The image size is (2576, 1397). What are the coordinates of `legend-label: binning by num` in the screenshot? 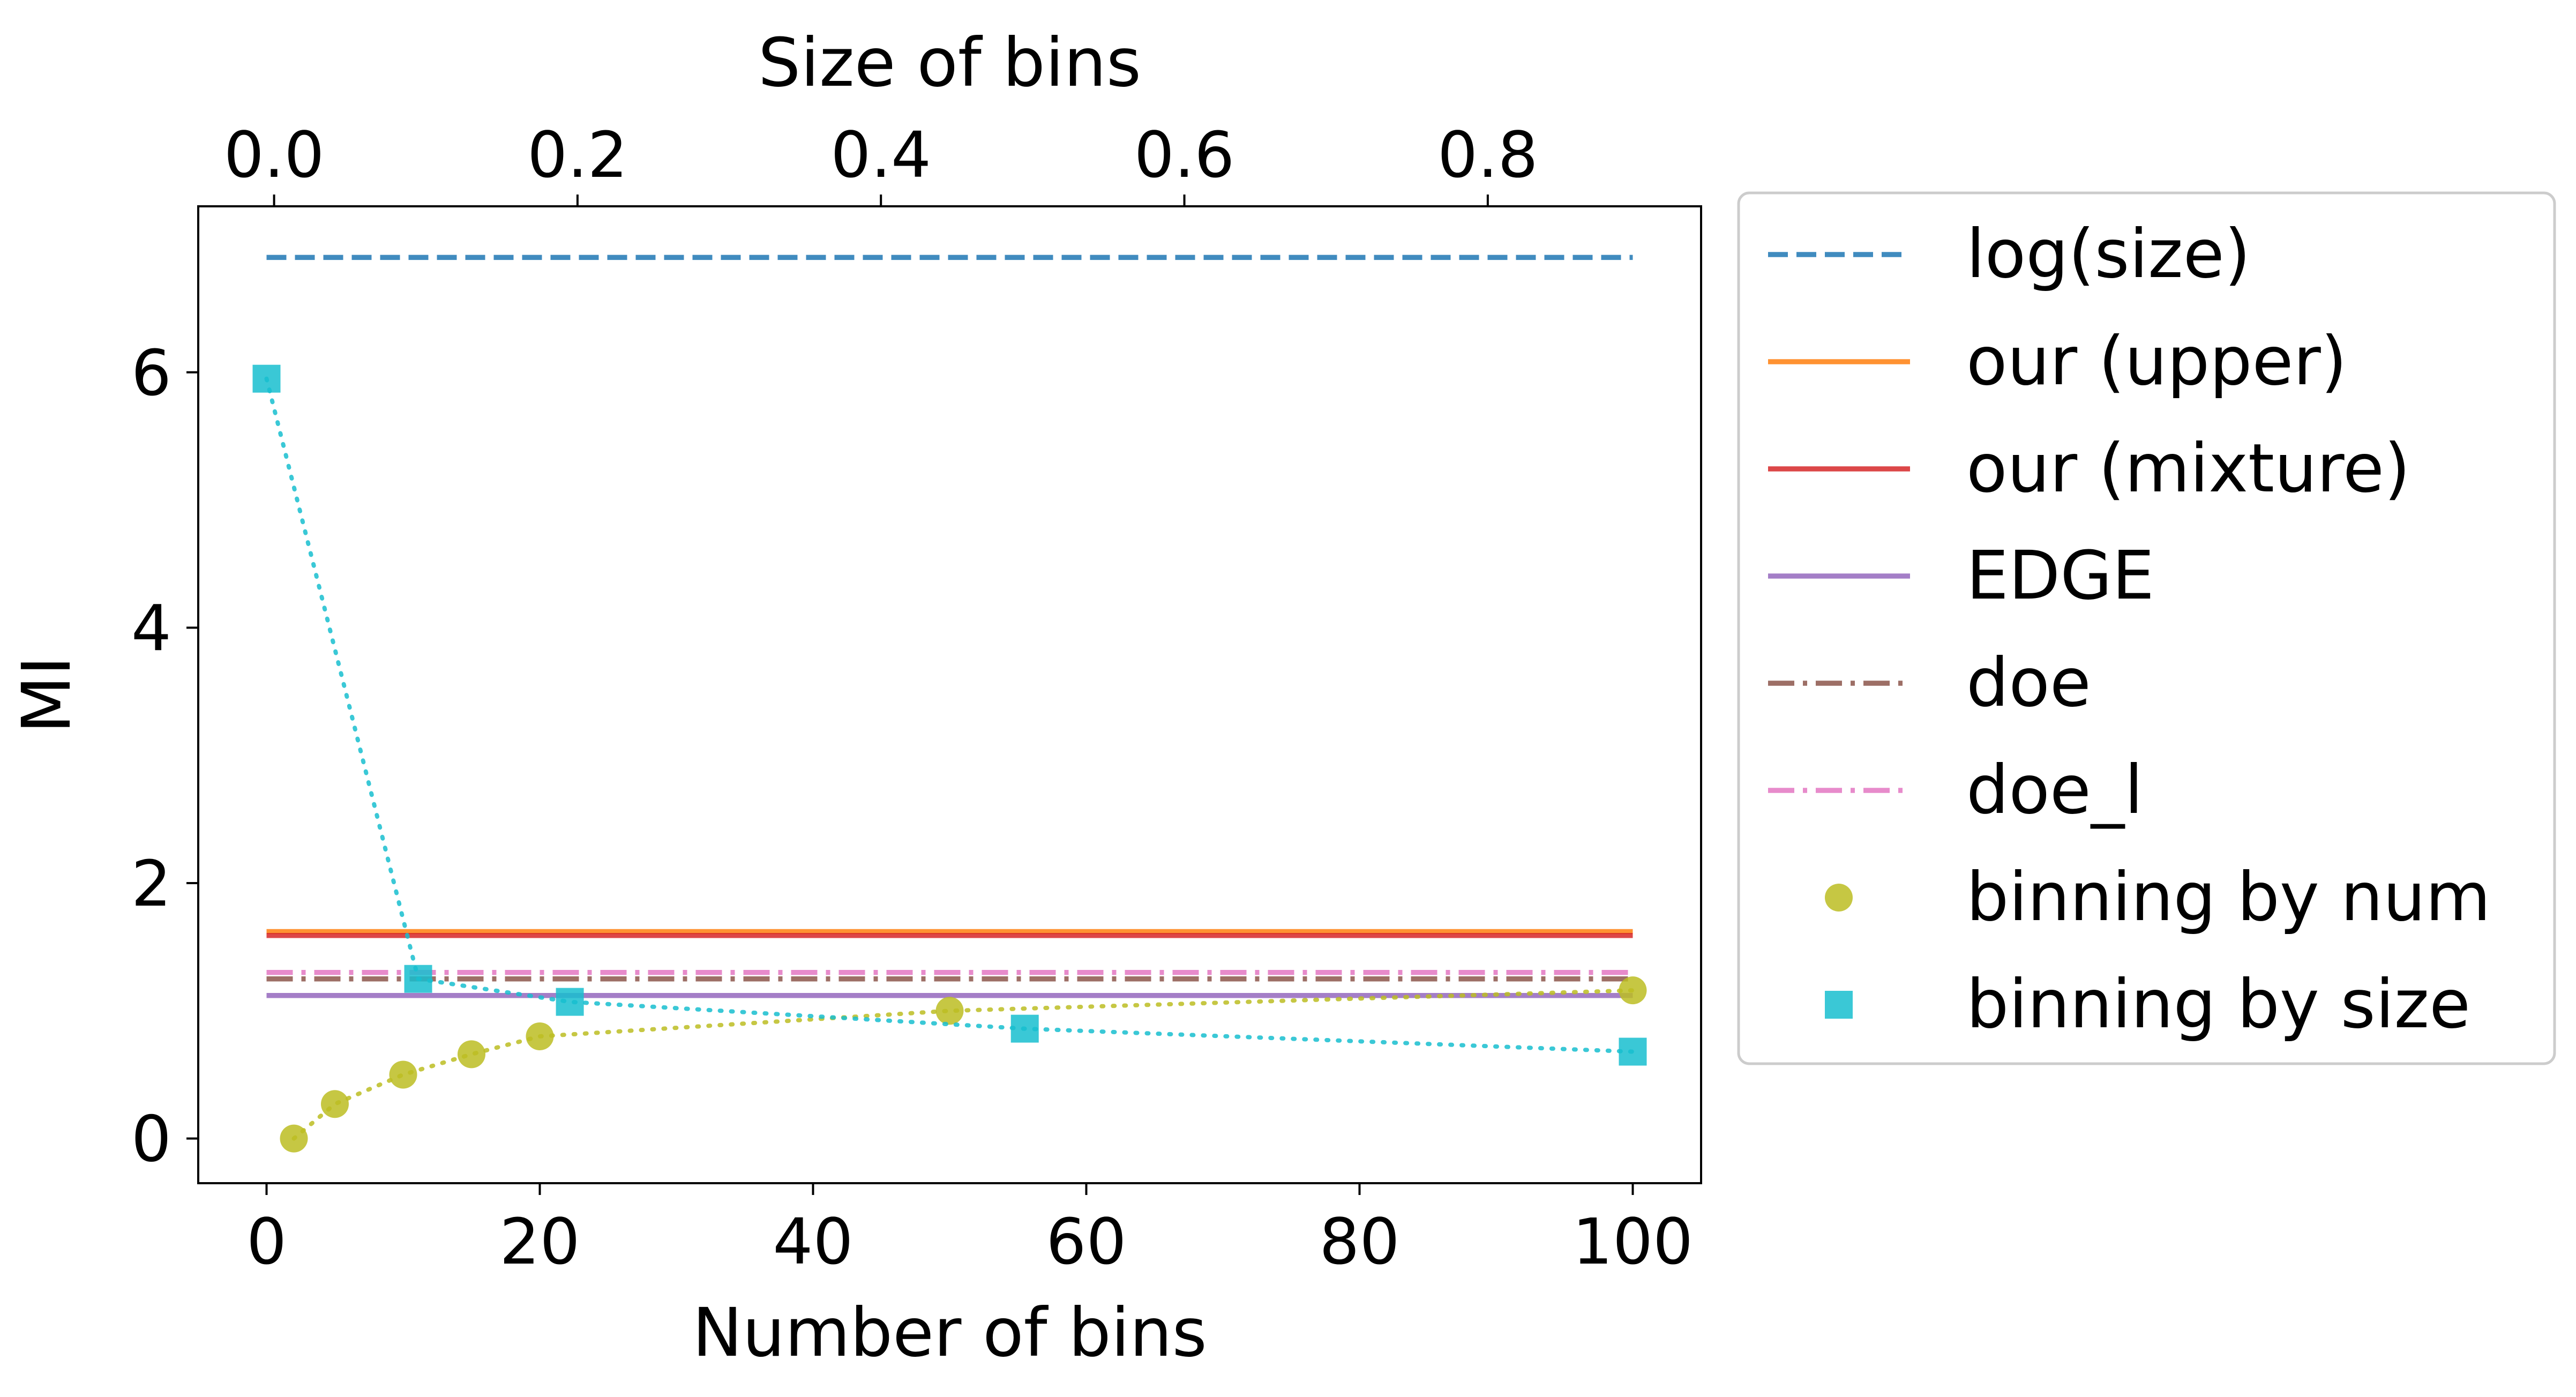 It's located at (2228, 897).